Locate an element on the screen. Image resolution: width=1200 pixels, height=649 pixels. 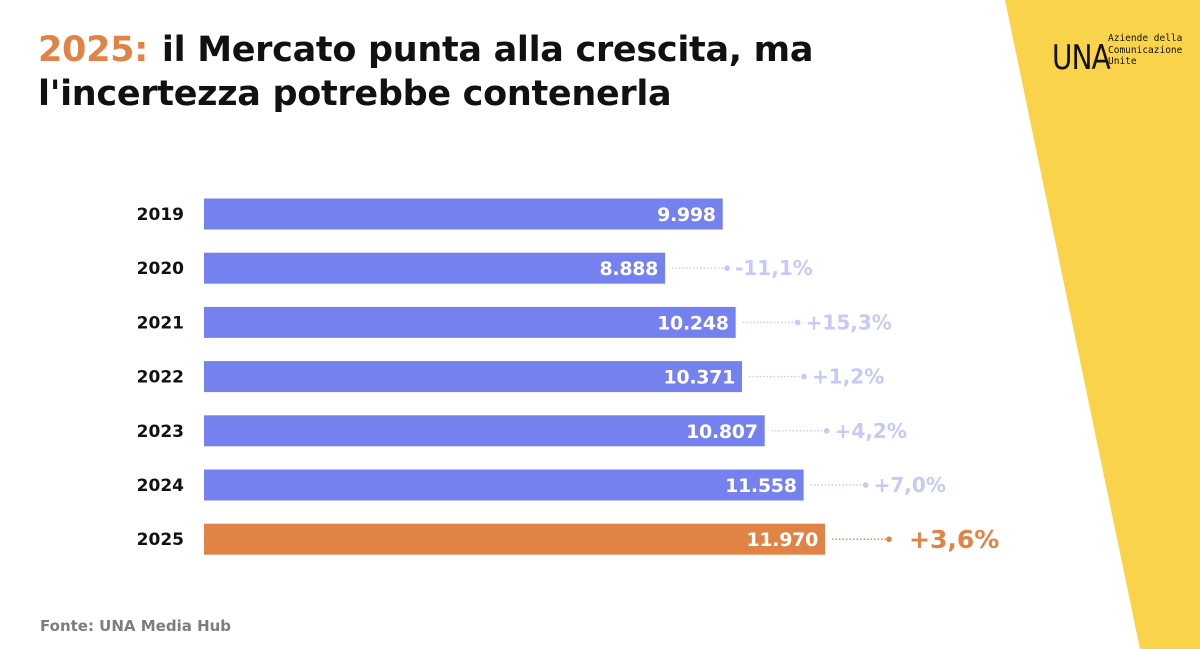
change-label: +4,2% is located at coordinates (871, 431).